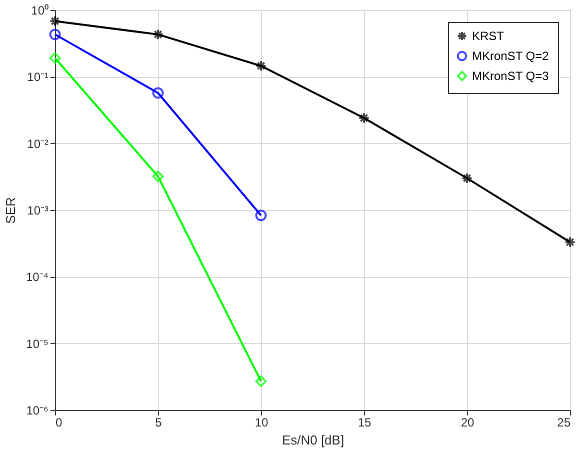 The height and width of the screenshot is (464, 580). What do you see at coordinates (39, 11) in the screenshot?
I see `y-tick-label: 10⁰` at bounding box center [39, 11].